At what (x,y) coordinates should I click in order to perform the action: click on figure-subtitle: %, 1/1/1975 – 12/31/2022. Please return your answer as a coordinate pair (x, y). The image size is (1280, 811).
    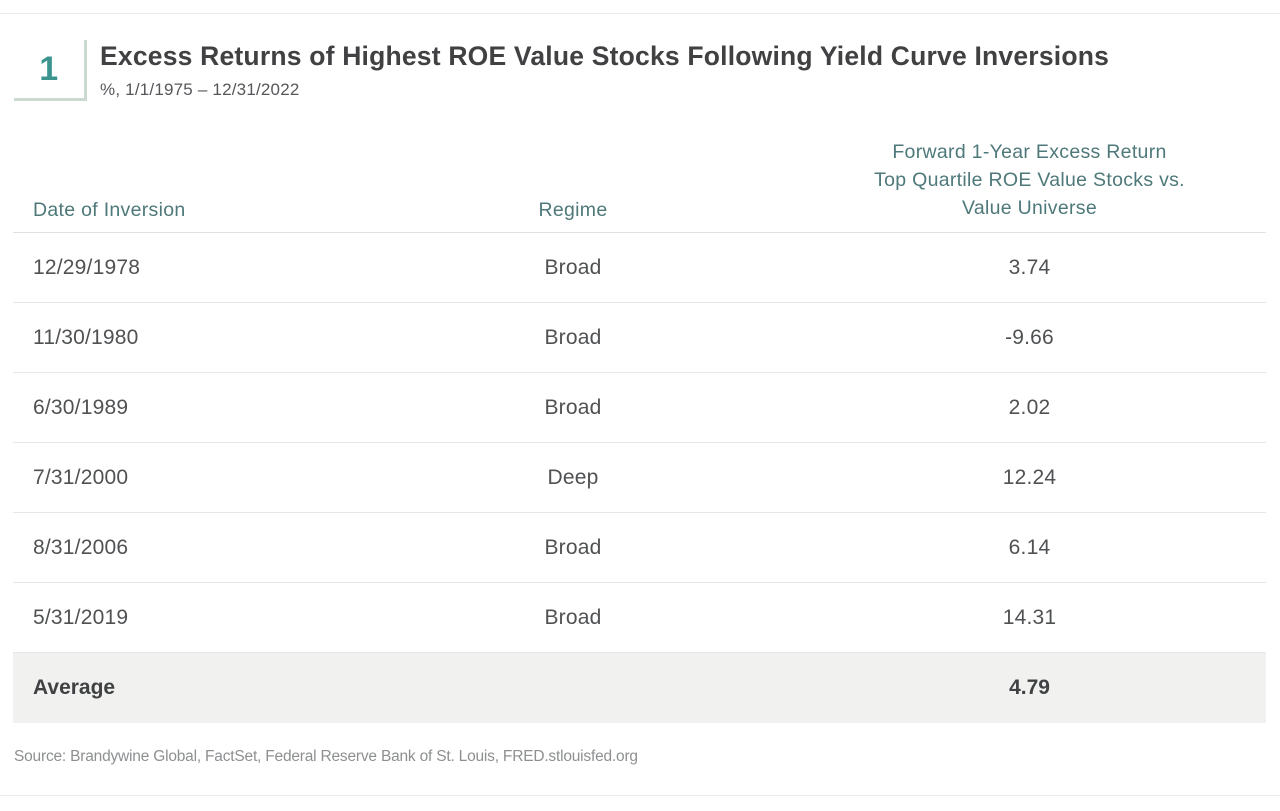
    Looking at the image, I should click on (200, 89).